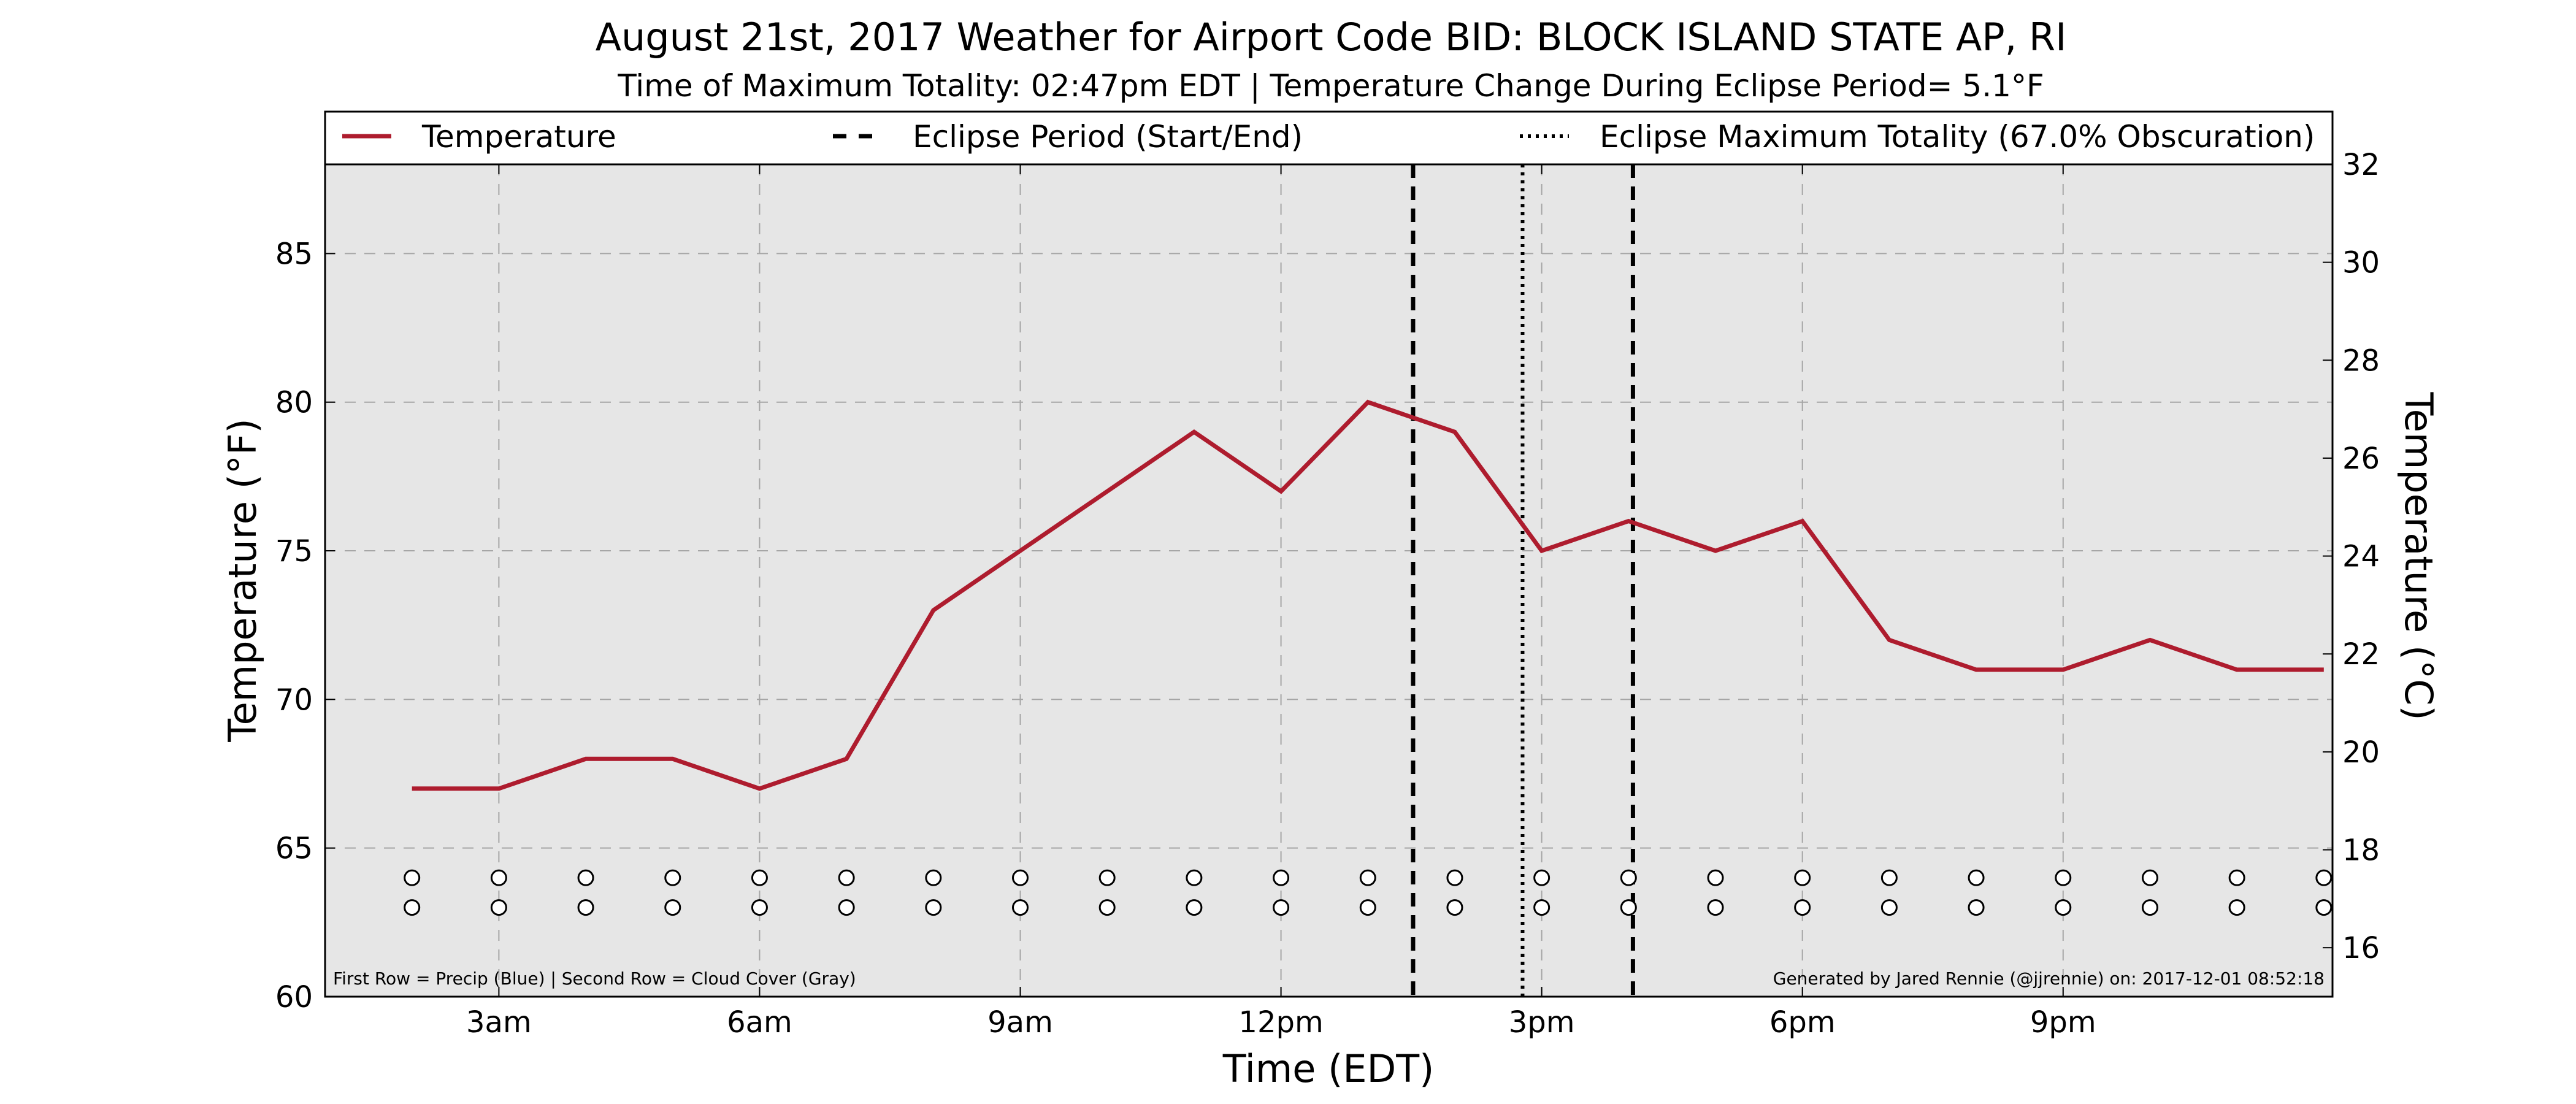 The width and height of the screenshot is (2576, 1104). I want to click on x-tick-label: 9pm, so click(2063, 1022).